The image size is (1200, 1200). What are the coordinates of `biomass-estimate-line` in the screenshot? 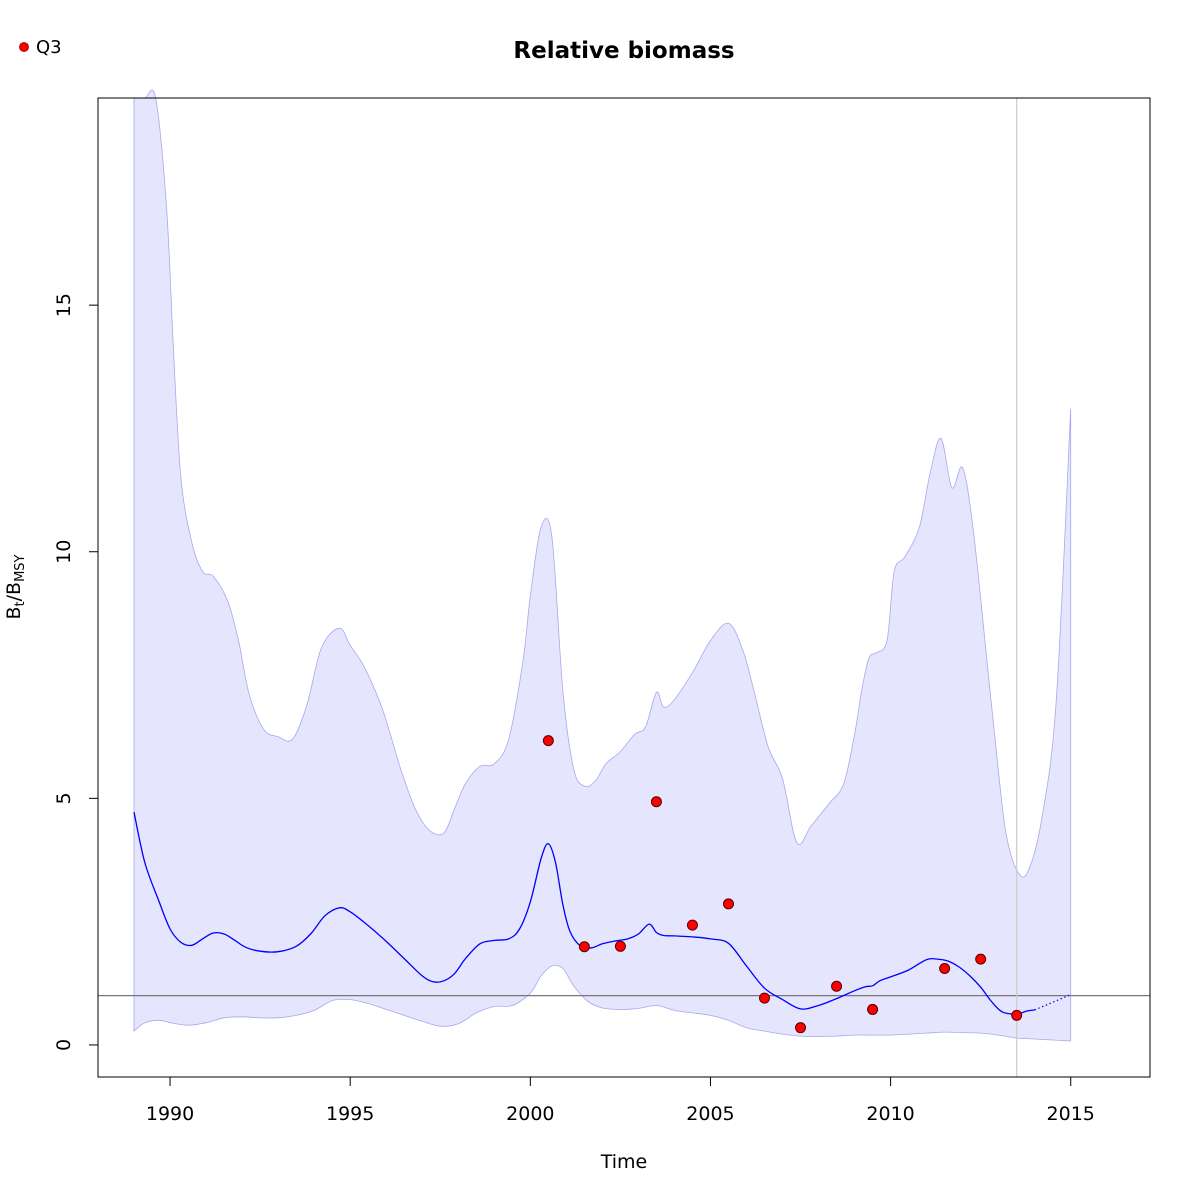 It's located at (584, 913).